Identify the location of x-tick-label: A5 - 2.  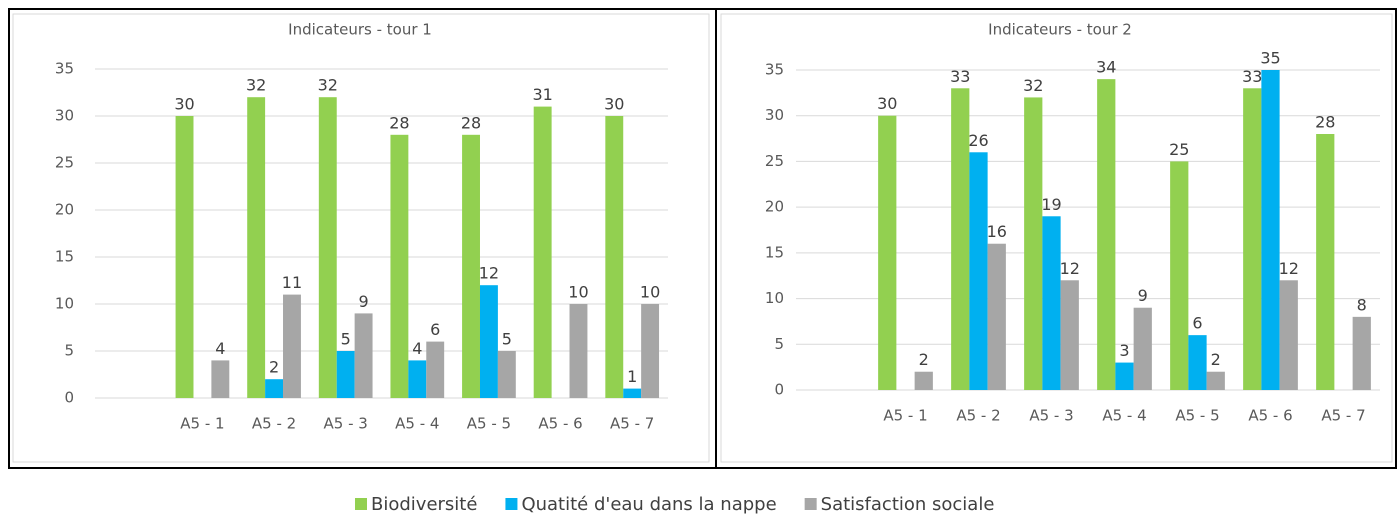
(274, 424).